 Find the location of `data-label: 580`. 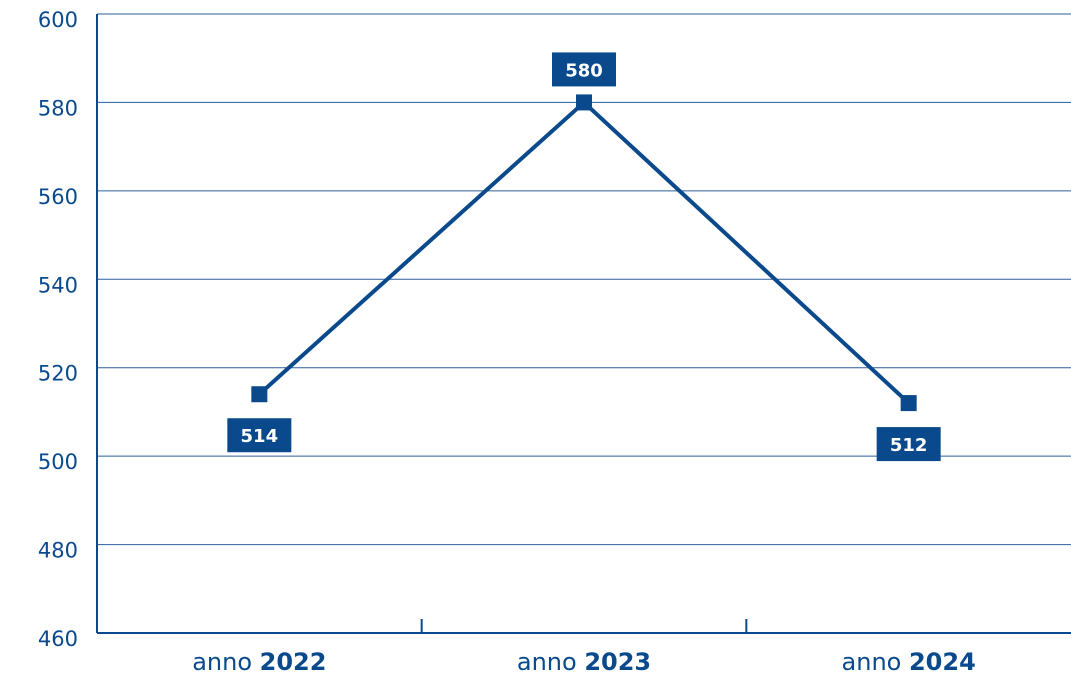

data-label: 580 is located at coordinates (584, 69).